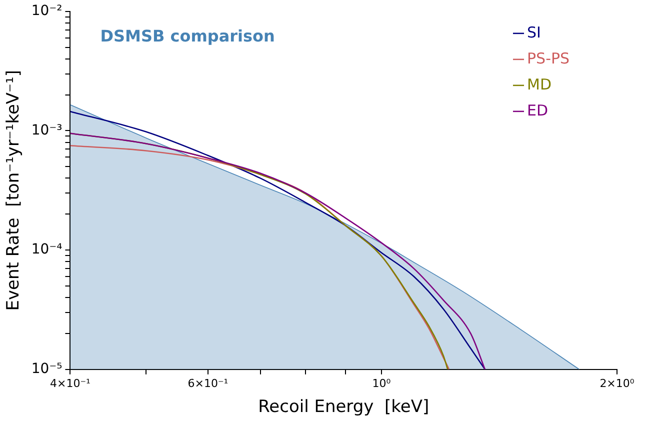 The image size is (647, 422). What do you see at coordinates (46, 369) in the screenshot?
I see `y-tick-label: 10⁻⁵` at bounding box center [46, 369].